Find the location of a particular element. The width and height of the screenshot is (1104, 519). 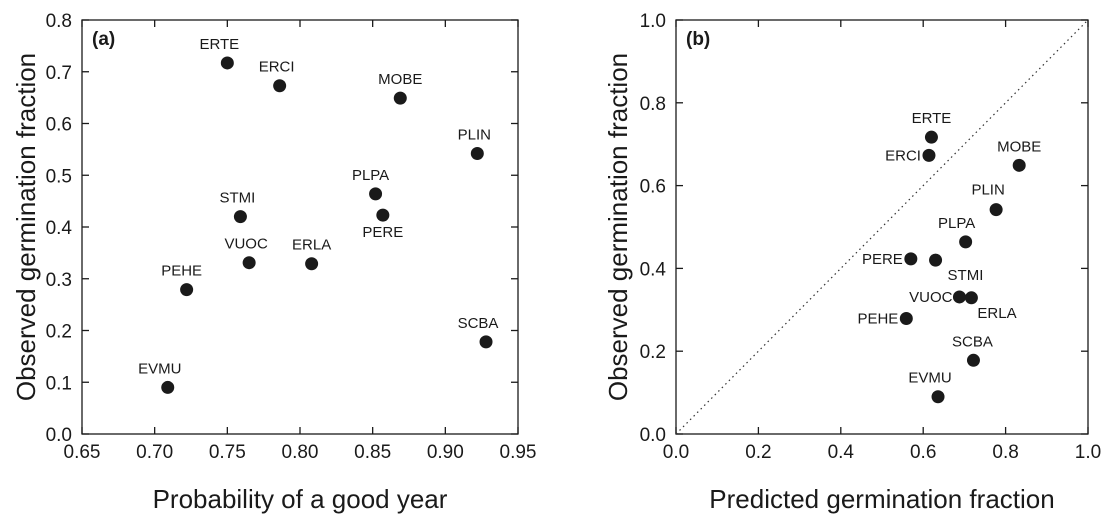

x-tick-label: 0.75 is located at coordinates (227, 452).